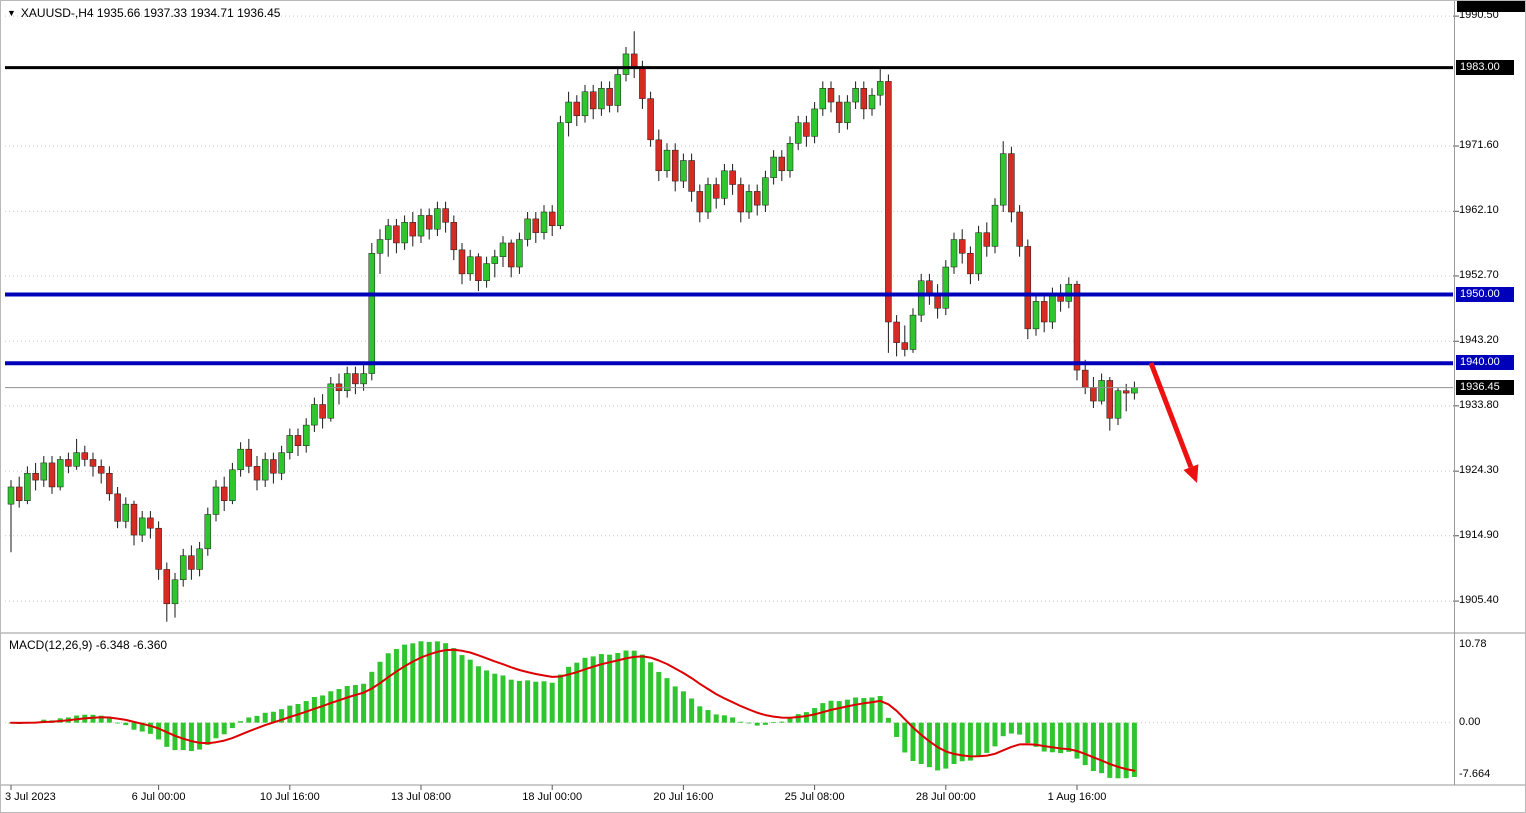  Describe the element at coordinates (1479, 210) in the screenshot. I see `price-tick-label: 1962.10` at that location.